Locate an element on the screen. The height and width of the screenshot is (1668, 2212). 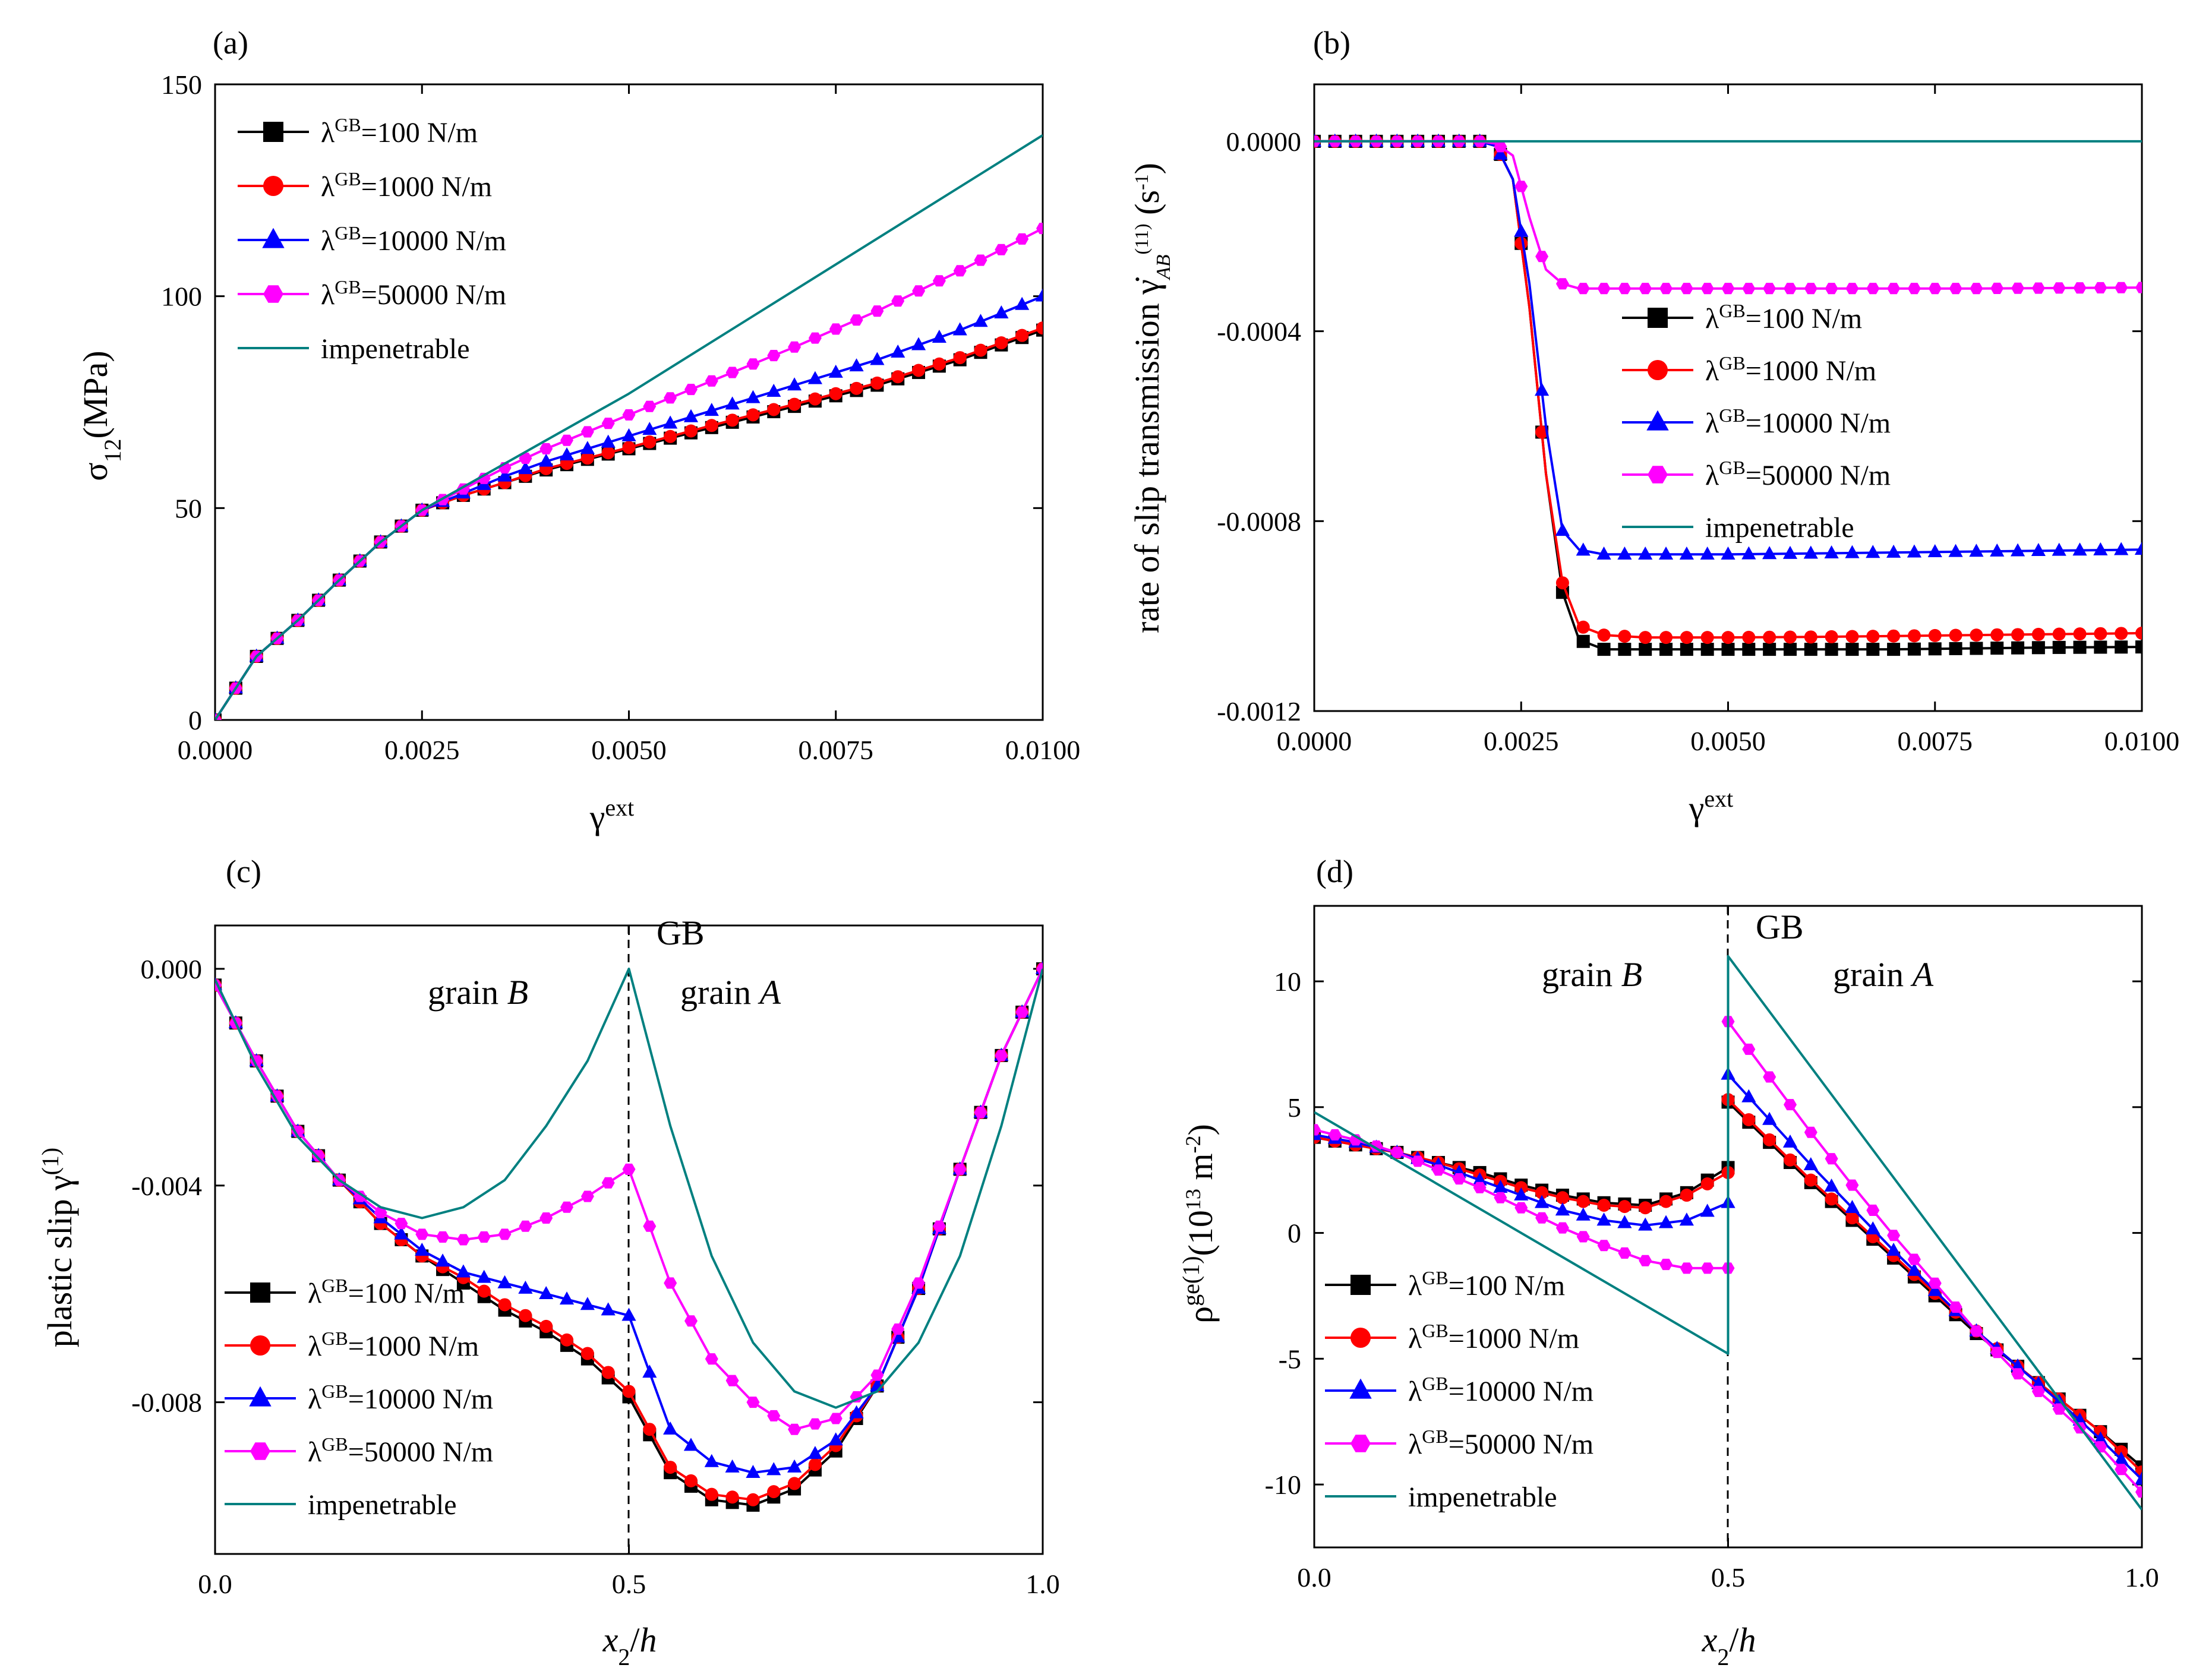
x-tick-label: 0.0025 is located at coordinates (422, 750).